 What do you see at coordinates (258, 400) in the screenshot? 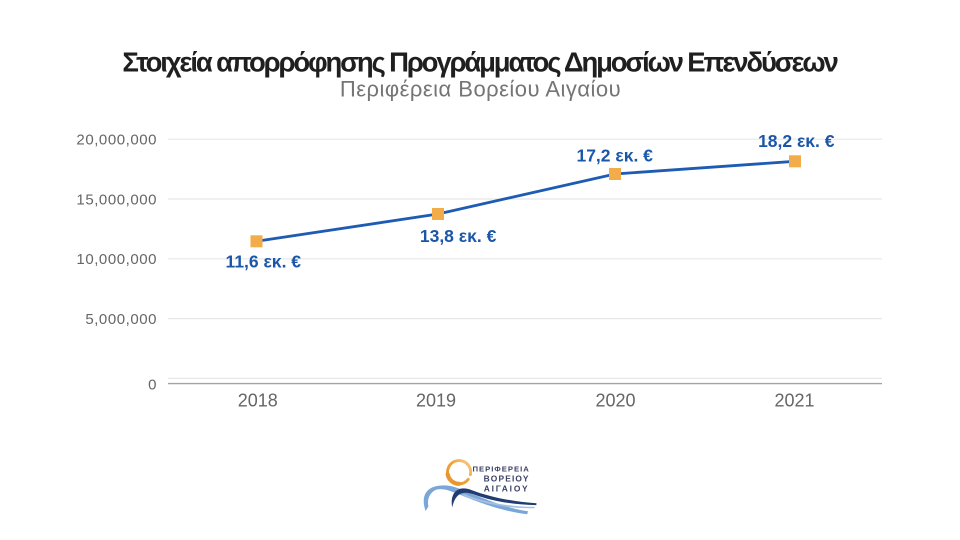
I see `svg-text: 2018` at bounding box center [258, 400].